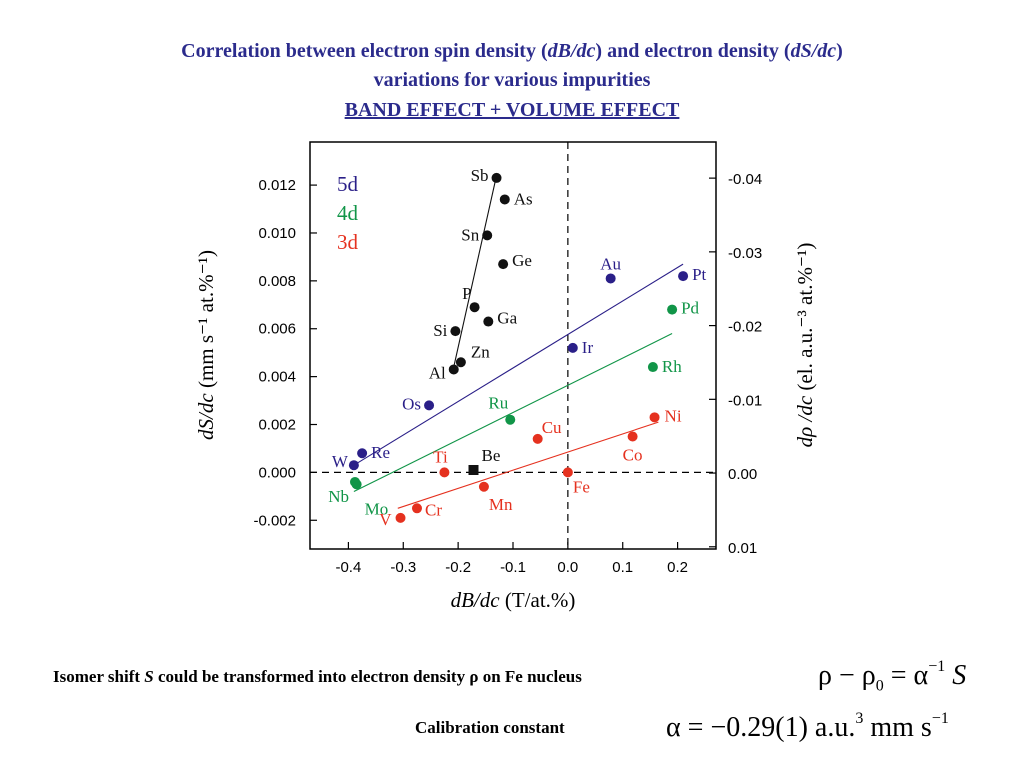 The width and height of the screenshot is (1024, 768). What do you see at coordinates (466, 293) in the screenshot?
I see `point-label-P: P` at bounding box center [466, 293].